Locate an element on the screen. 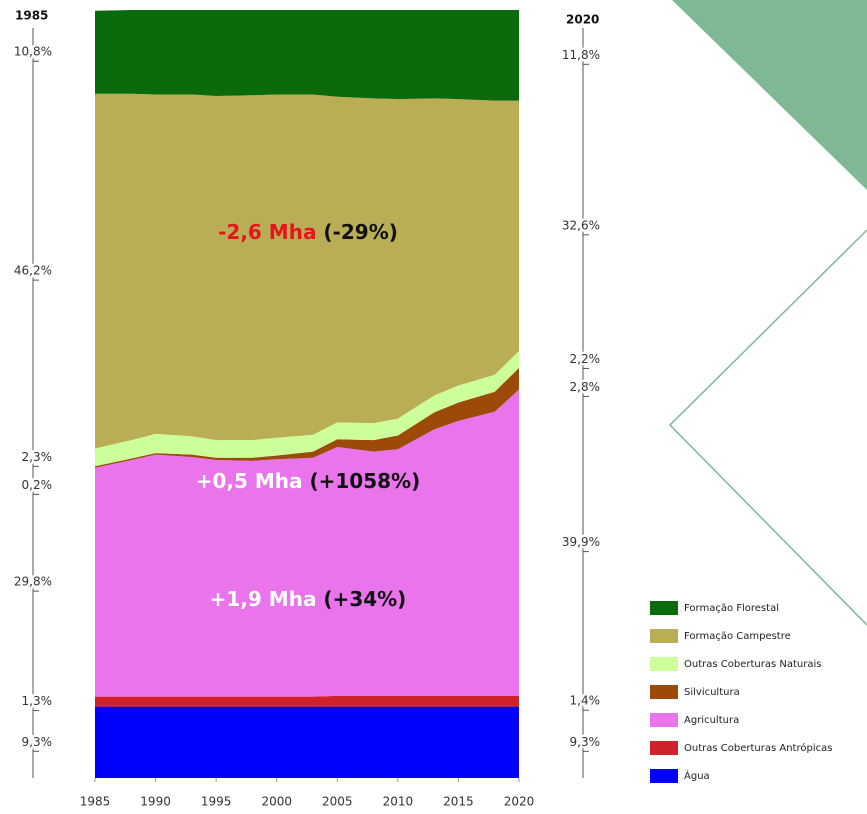 The height and width of the screenshot is (814, 867). x-tick-label: 2000 is located at coordinates (276, 802).